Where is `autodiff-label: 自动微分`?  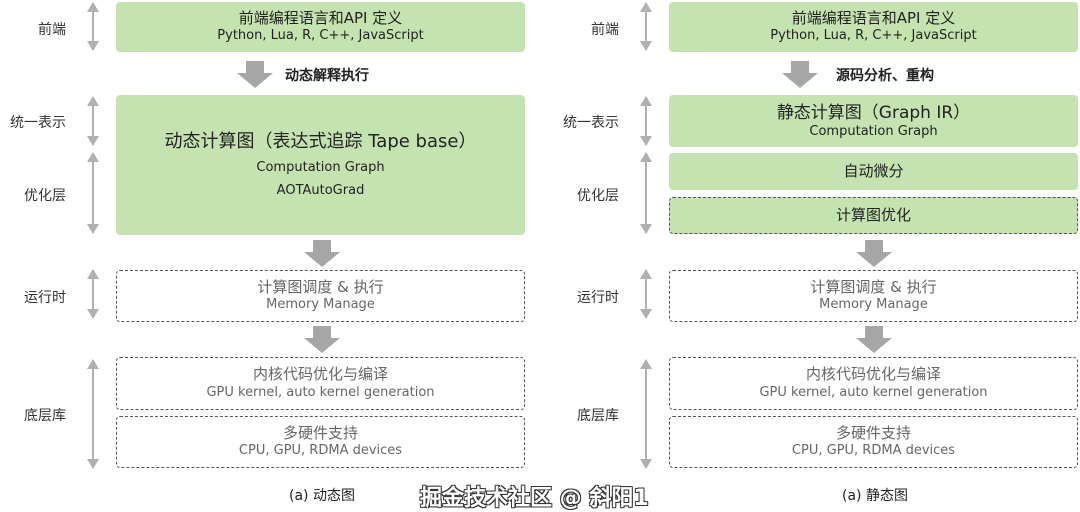
autodiff-label: 自动微分 is located at coordinates (873, 170).